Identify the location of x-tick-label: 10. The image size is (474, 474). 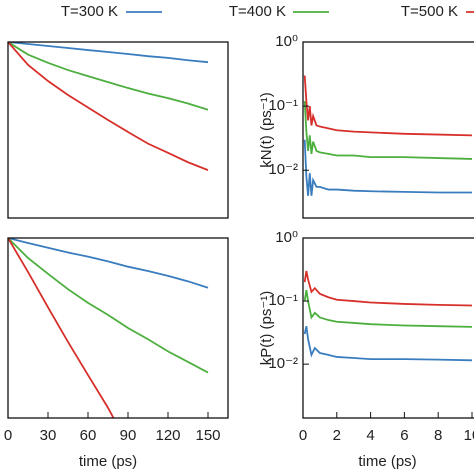
(469, 435).